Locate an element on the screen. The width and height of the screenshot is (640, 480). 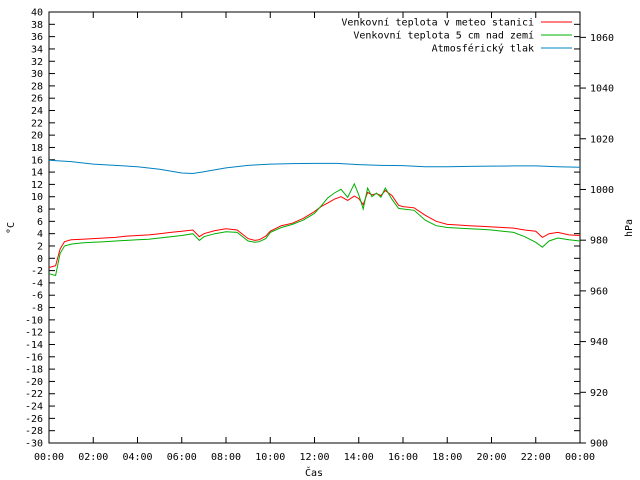
y-left-tick-label: -26 is located at coordinates (34, 419).